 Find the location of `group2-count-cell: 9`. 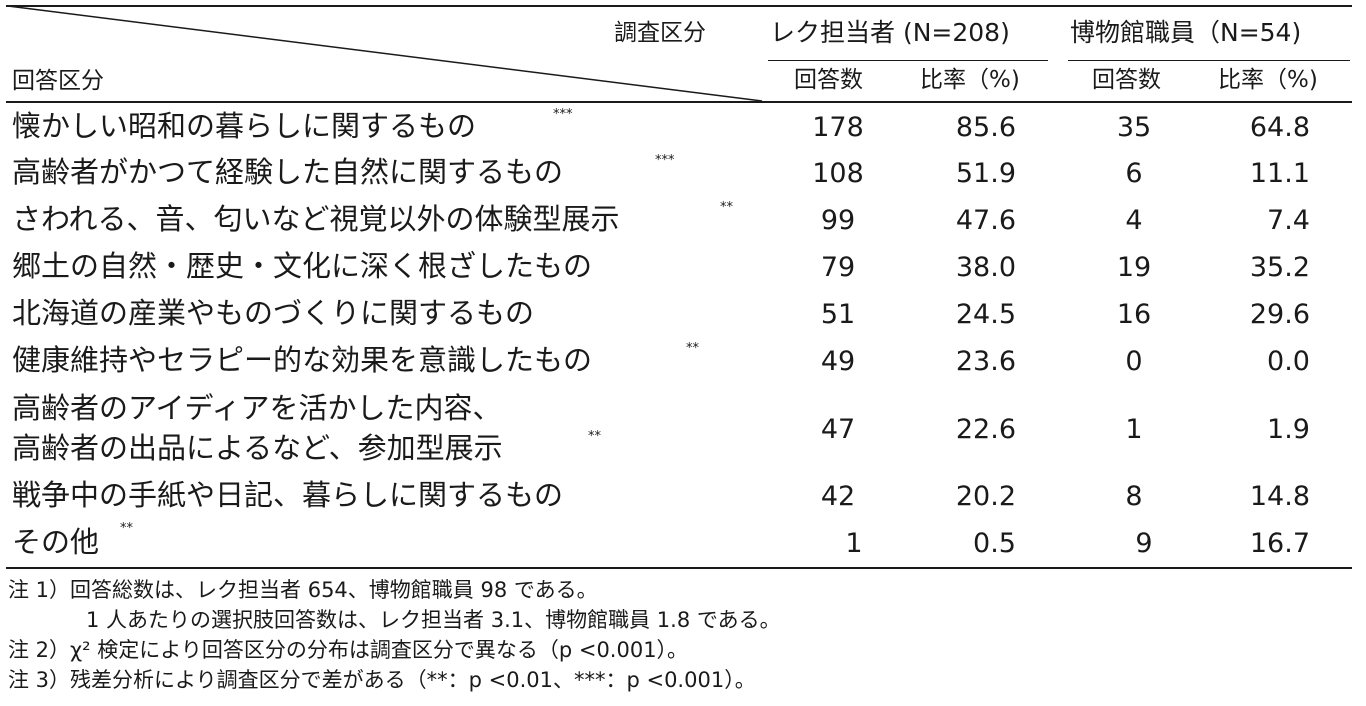

group2-count-cell: 9 is located at coordinates (1144, 543).